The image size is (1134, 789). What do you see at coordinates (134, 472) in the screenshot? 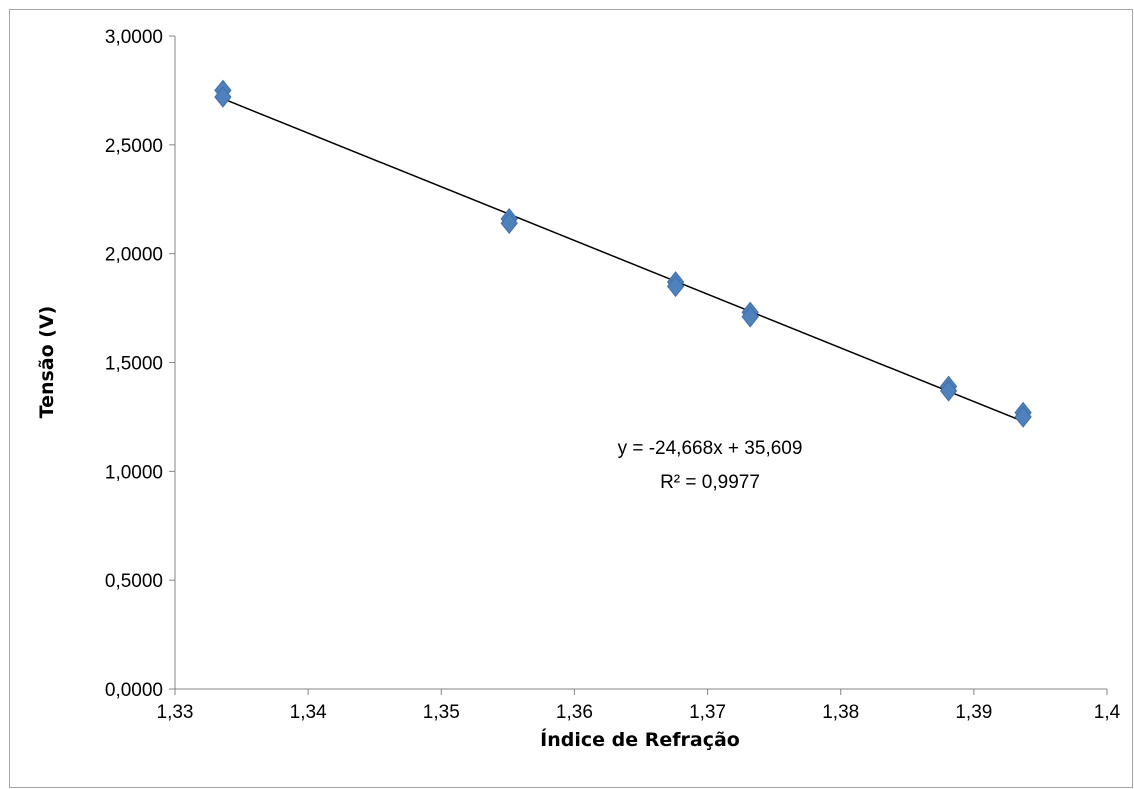
I see `y-tick-label: 1,0000` at bounding box center [134, 472].